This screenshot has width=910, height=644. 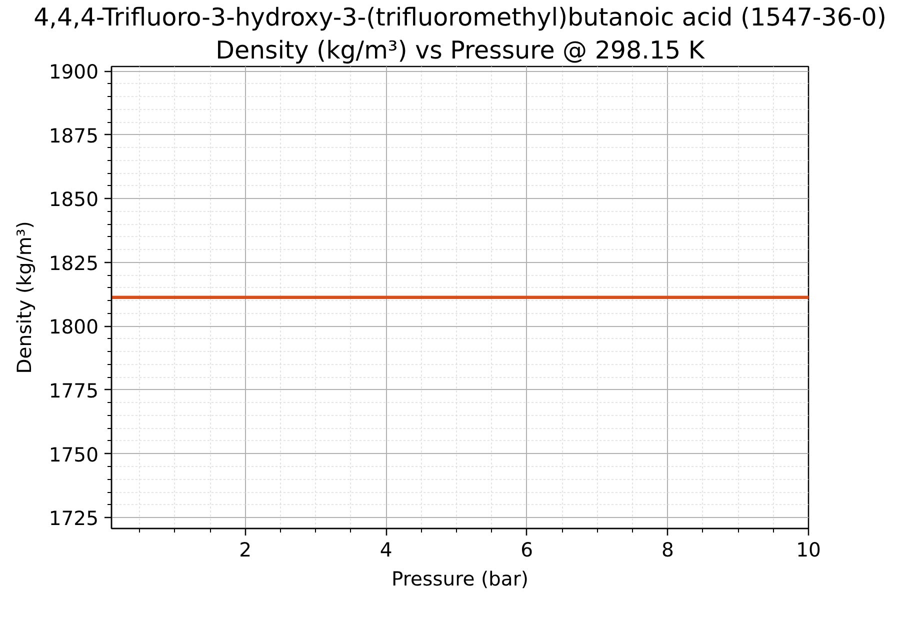 What do you see at coordinates (386, 550) in the screenshot?
I see `x-tick-label: 4` at bounding box center [386, 550].